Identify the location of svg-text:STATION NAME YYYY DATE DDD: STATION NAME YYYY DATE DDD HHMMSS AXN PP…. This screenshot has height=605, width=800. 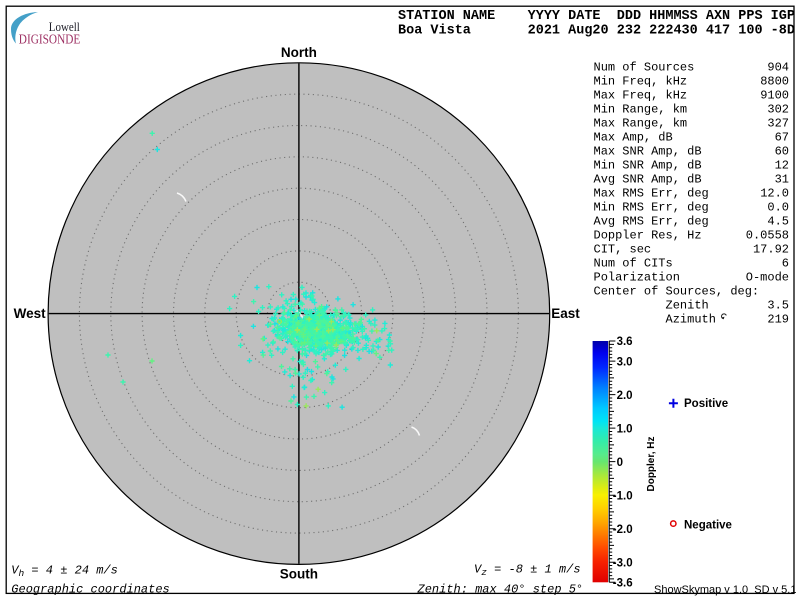
(596, 16).